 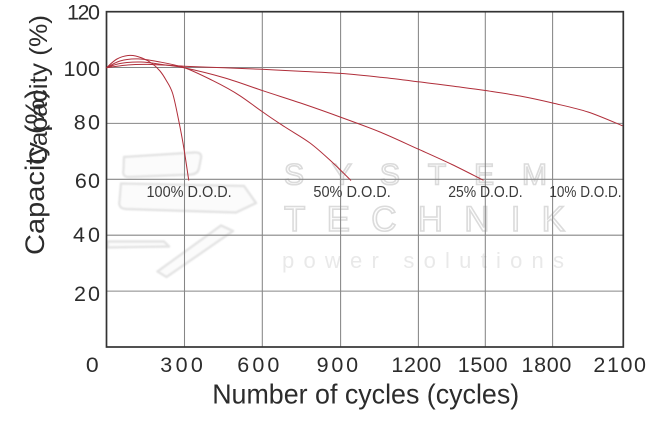 What do you see at coordinates (189, 192) in the screenshot?
I see `svg-text: 100% D.O.D.` at bounding box center [189, 192].